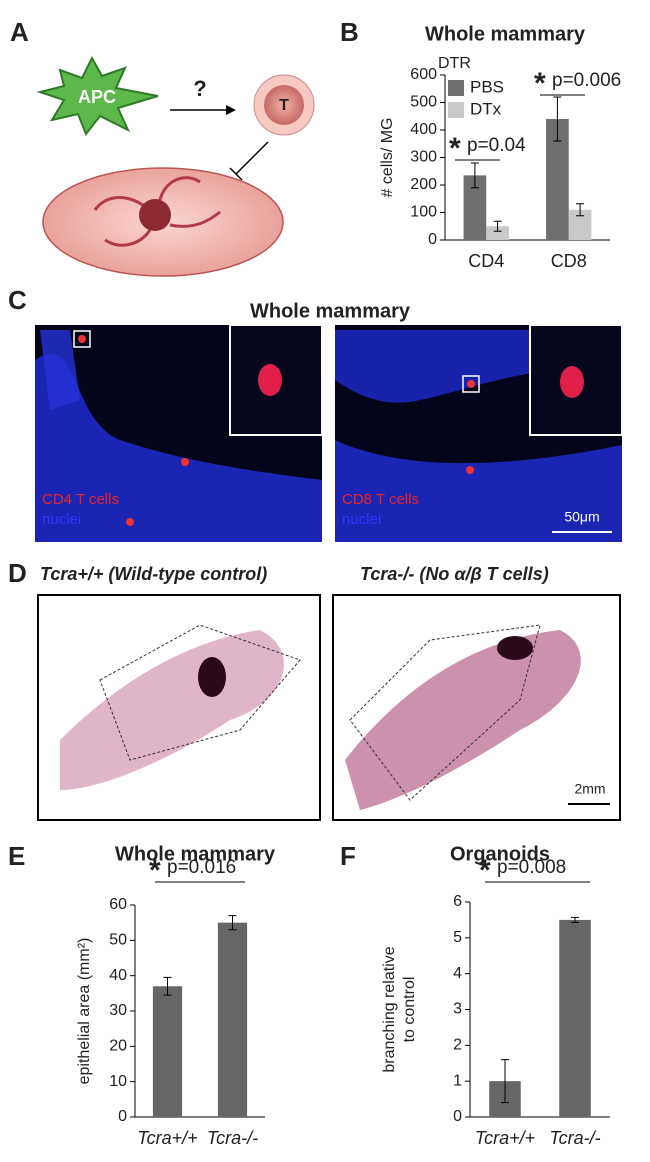  What do you see at coordinates (349, 32) in the screenshot?
I see `panel-letter: B` at bounding box center [349, 32].